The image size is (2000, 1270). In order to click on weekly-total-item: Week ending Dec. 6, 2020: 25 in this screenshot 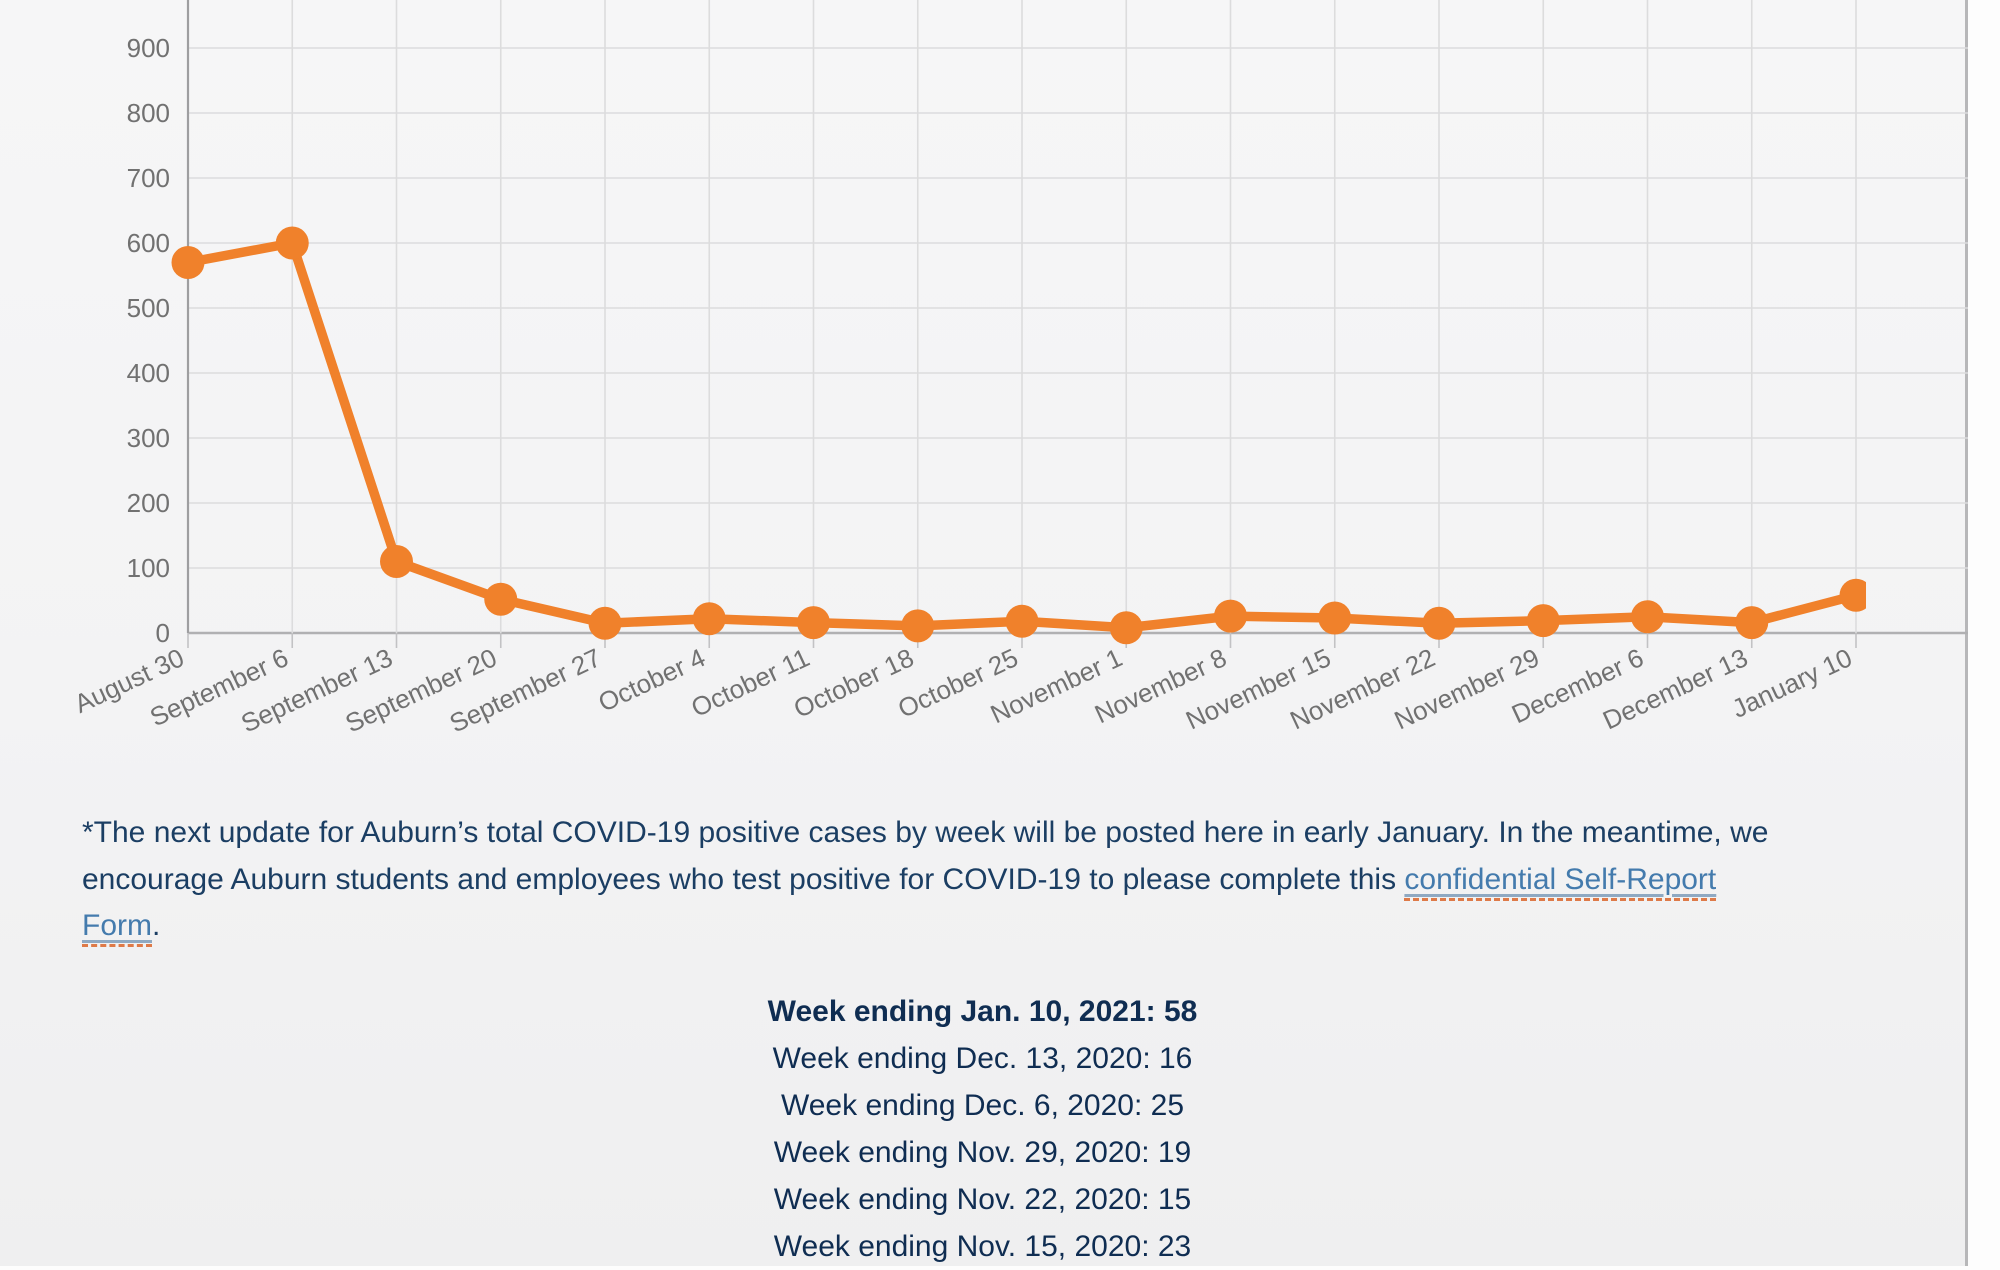, I will do `click(982, 1105)`.